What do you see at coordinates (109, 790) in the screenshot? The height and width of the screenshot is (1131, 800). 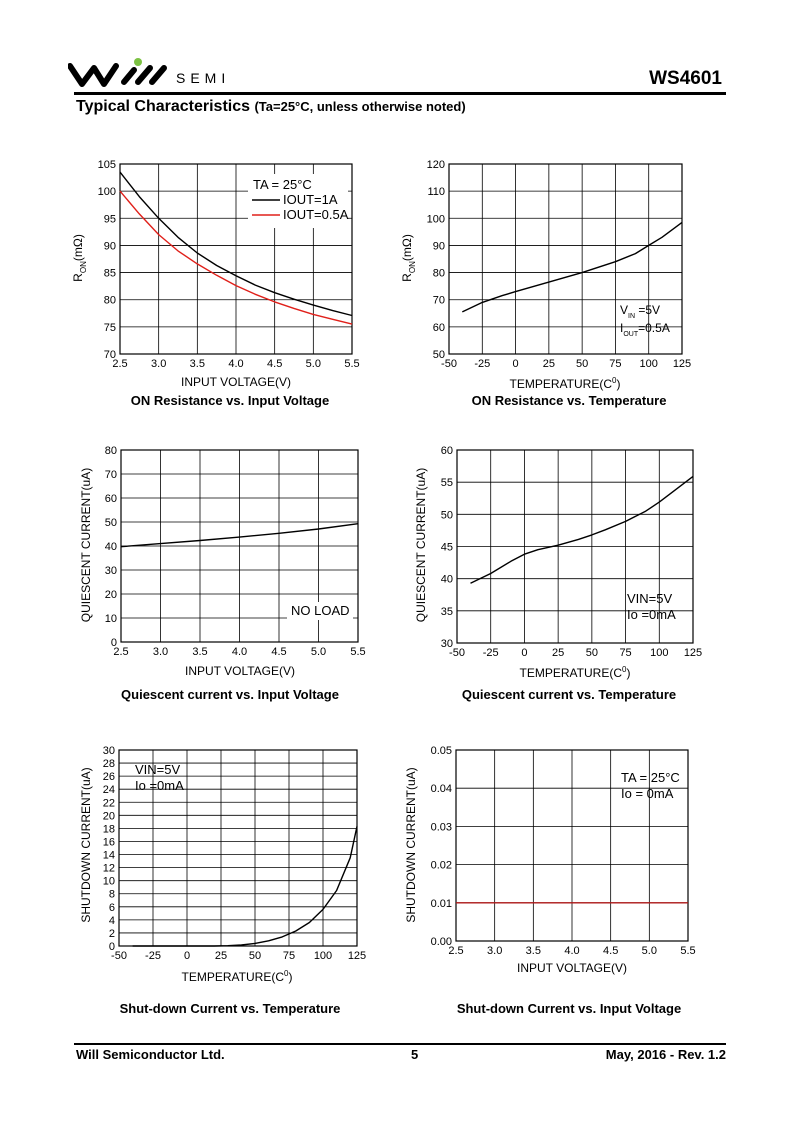 I see `y-tick-label: 24` at bounding box center [109, 790].